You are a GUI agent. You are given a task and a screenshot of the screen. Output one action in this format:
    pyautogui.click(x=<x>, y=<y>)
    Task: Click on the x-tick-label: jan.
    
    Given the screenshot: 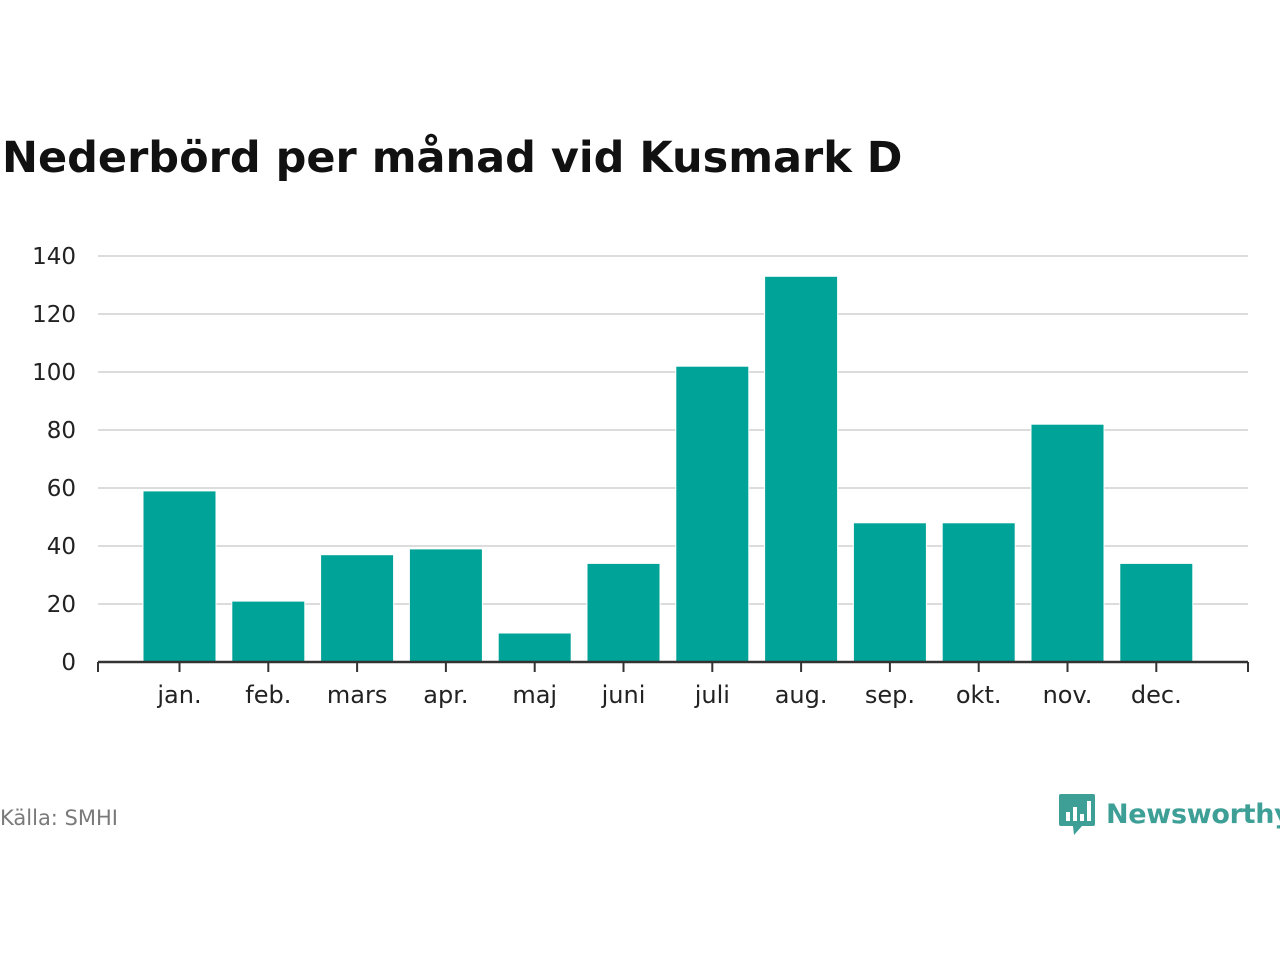 What is the action you would take?
    pyautogui.click(x=178, y=695)
    